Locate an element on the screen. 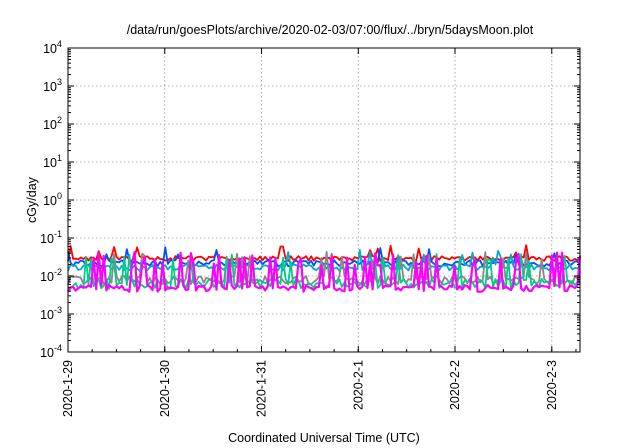 This screenshot has height=448, width=640. y-tick-label: 10⁻³ is located at coordinates (51, 313).